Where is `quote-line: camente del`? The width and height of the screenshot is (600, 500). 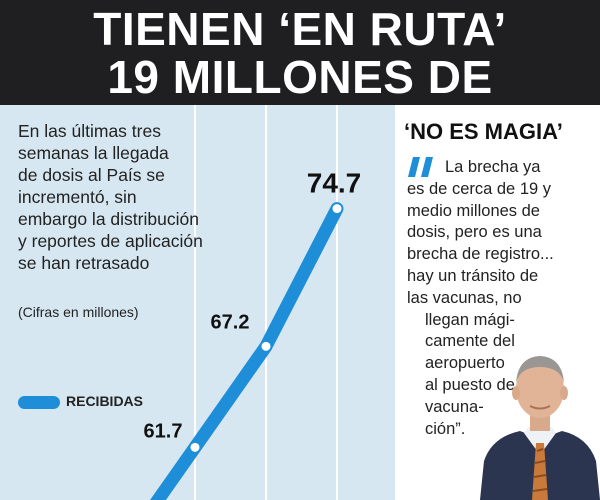 quote-line: camente del is located at coordinates (470, 341).